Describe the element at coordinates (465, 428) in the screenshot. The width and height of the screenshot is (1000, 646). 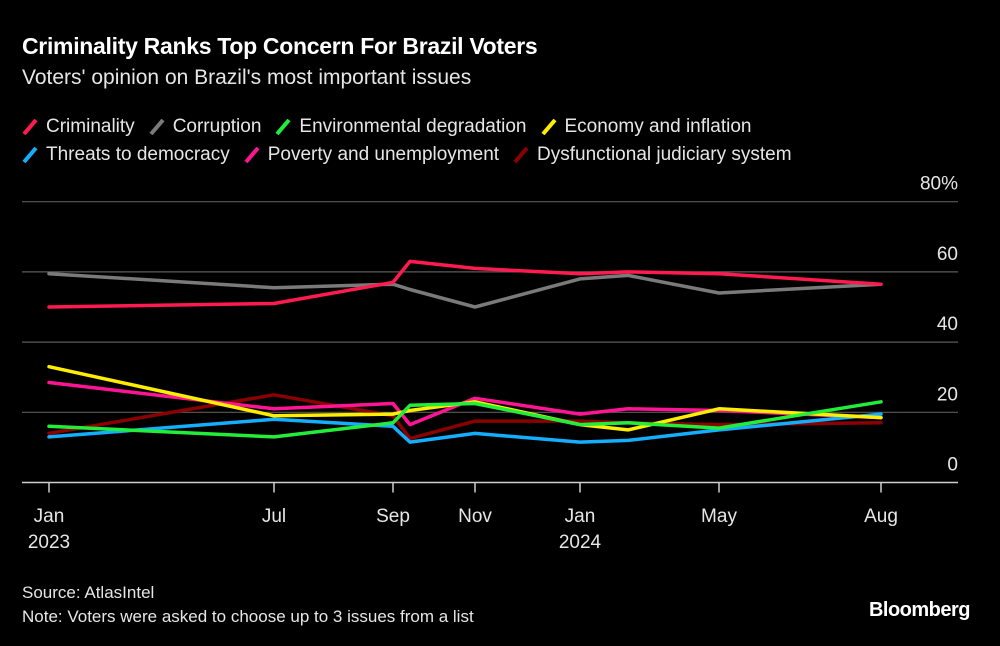
I see `series-line-threats-to-democracy` at that location.